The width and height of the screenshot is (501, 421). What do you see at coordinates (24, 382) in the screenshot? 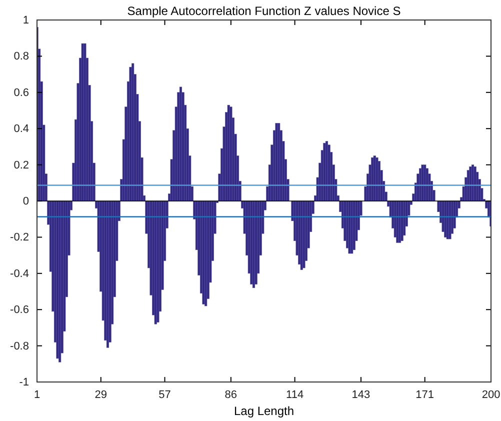
I see `y-tick-label: -1` at bounding box center [24, 382].